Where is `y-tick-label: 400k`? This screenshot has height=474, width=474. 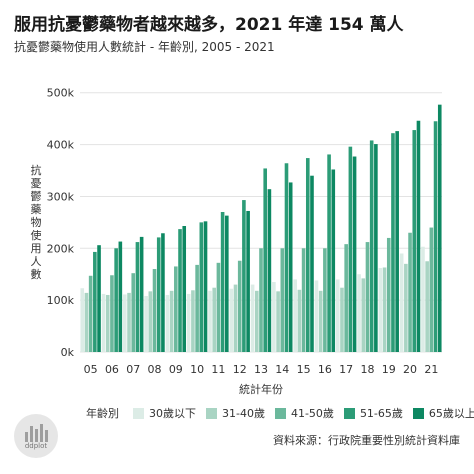
y-tick-label: 400k is located at coordinates (61, 145).